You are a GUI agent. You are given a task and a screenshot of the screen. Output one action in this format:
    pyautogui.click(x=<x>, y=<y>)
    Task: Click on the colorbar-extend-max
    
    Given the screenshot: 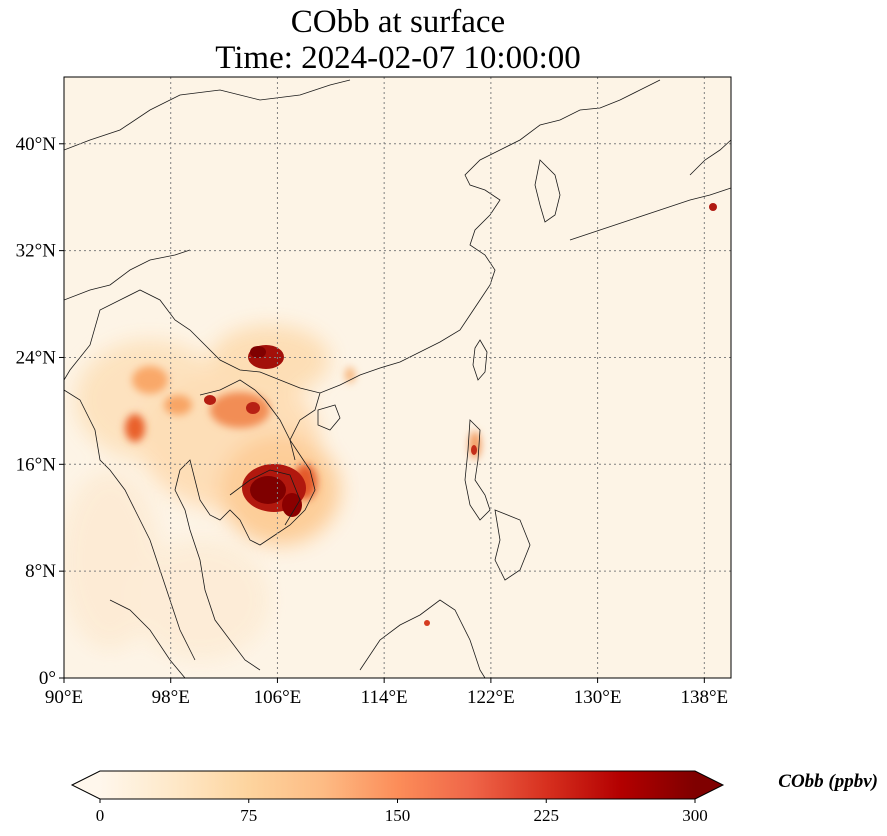 What is the action you would take?
    pyautogui.click(x=709, y=785)
    